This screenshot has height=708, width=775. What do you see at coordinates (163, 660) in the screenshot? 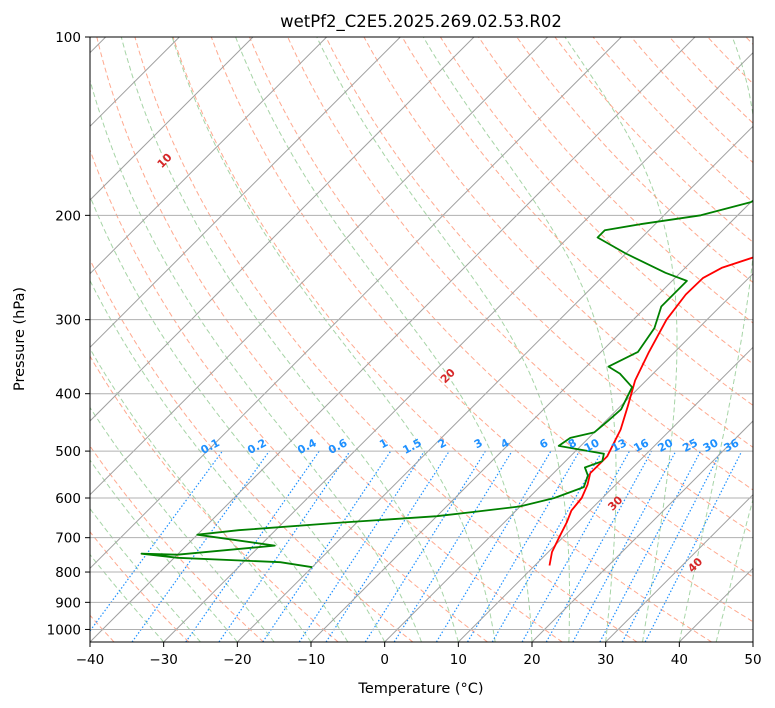
I see `x-tick-label: −30` at bounding box center [163, 660].